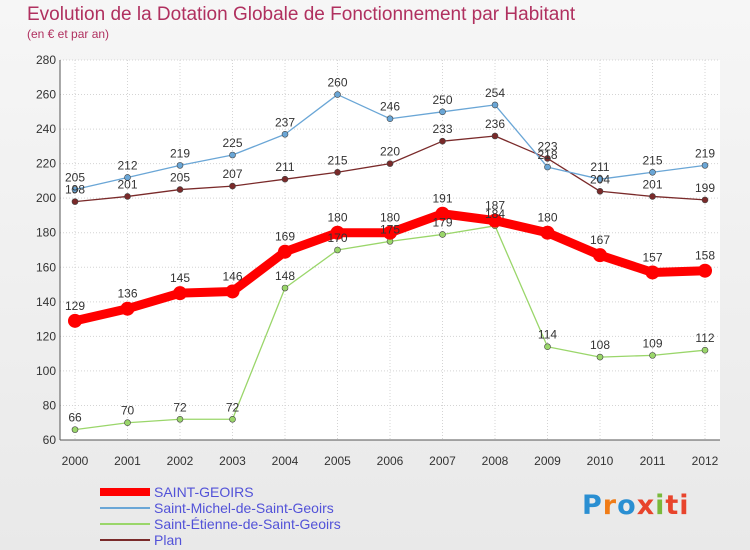 This screenshot has height=550, width=750. What do you see at coordinates (232, 276) in the screenshot?
I see `data-label: 146` at bounding box center [232, 276].